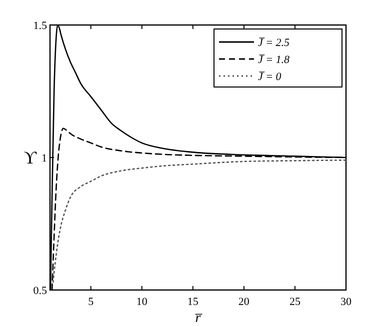  Describe the element at coordinates (44, 158) in the screenshot. I see `y-tick-label: 1` at that location.